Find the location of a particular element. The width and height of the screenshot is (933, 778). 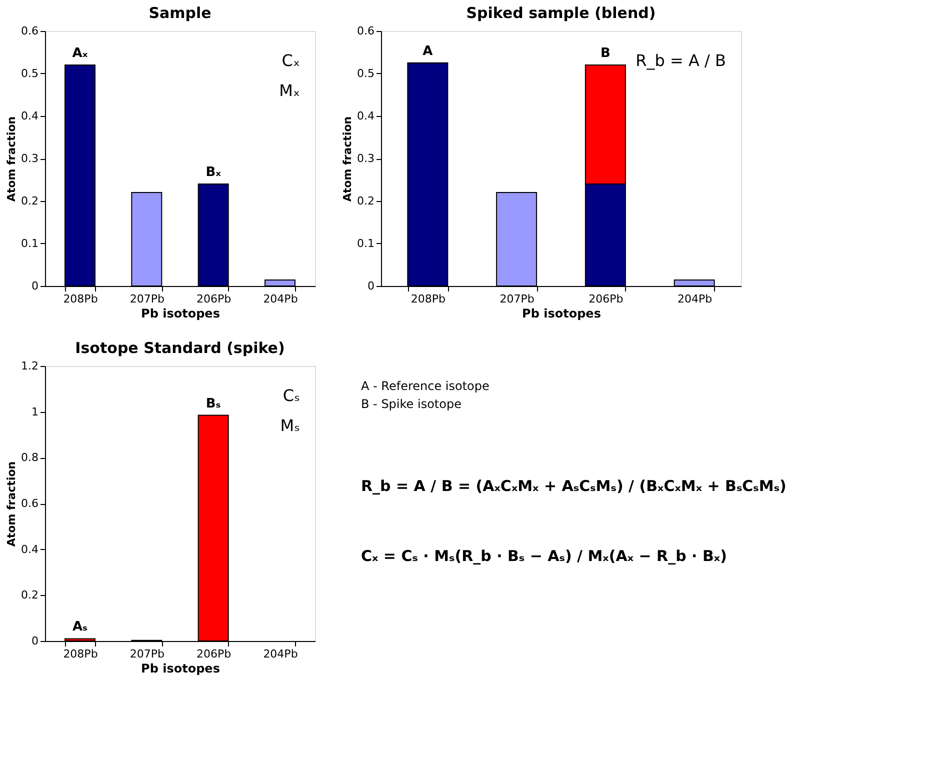

text: B - Spike isotope is located at coordinates (411, 404).